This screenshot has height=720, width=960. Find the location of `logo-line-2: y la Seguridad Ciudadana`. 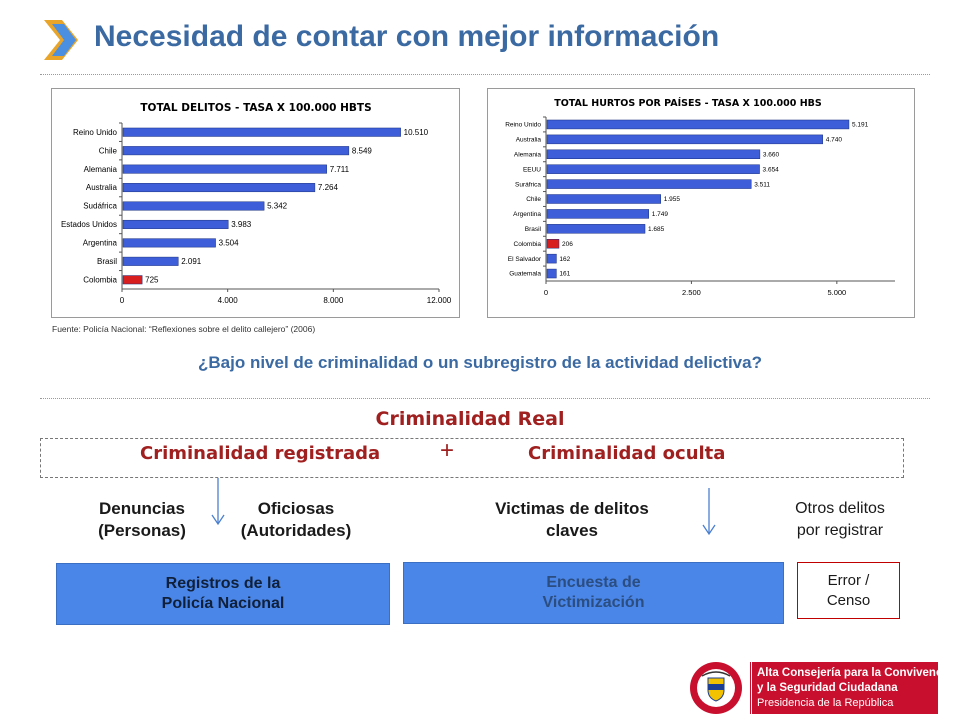

logo-line-2: y la Seguridad Ciudadana is located at coordinates (827, 688).